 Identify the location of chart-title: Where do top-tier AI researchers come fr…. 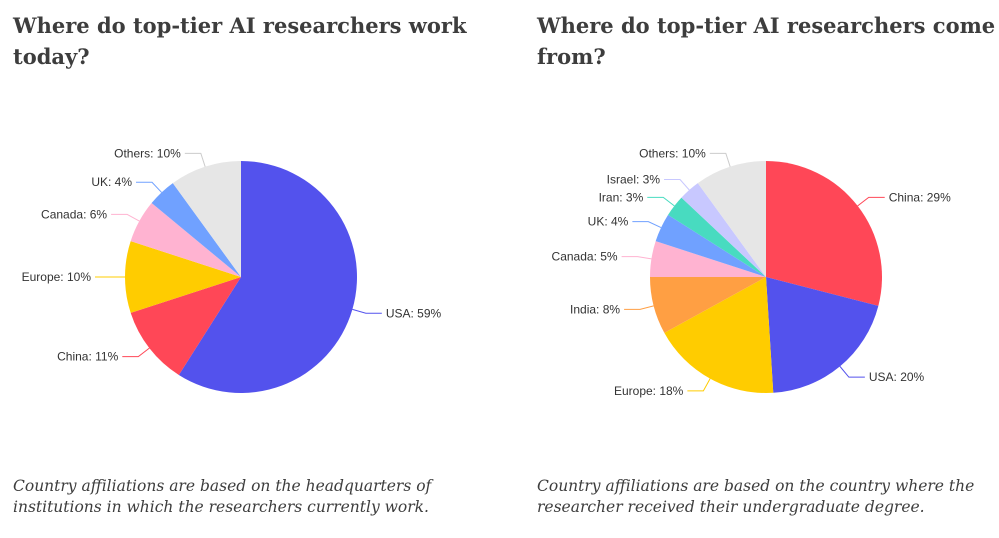
(766, 41).